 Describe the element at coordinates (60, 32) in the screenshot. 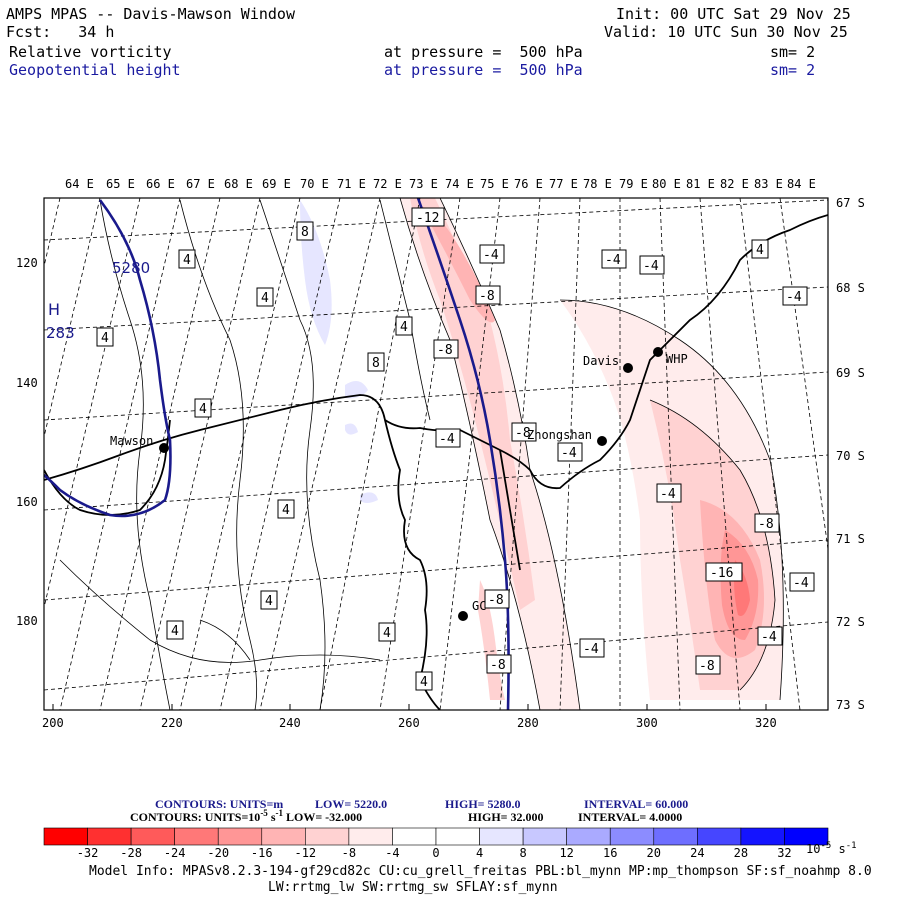

I see `forecast-hour: Fcst: 34 h` at that location.